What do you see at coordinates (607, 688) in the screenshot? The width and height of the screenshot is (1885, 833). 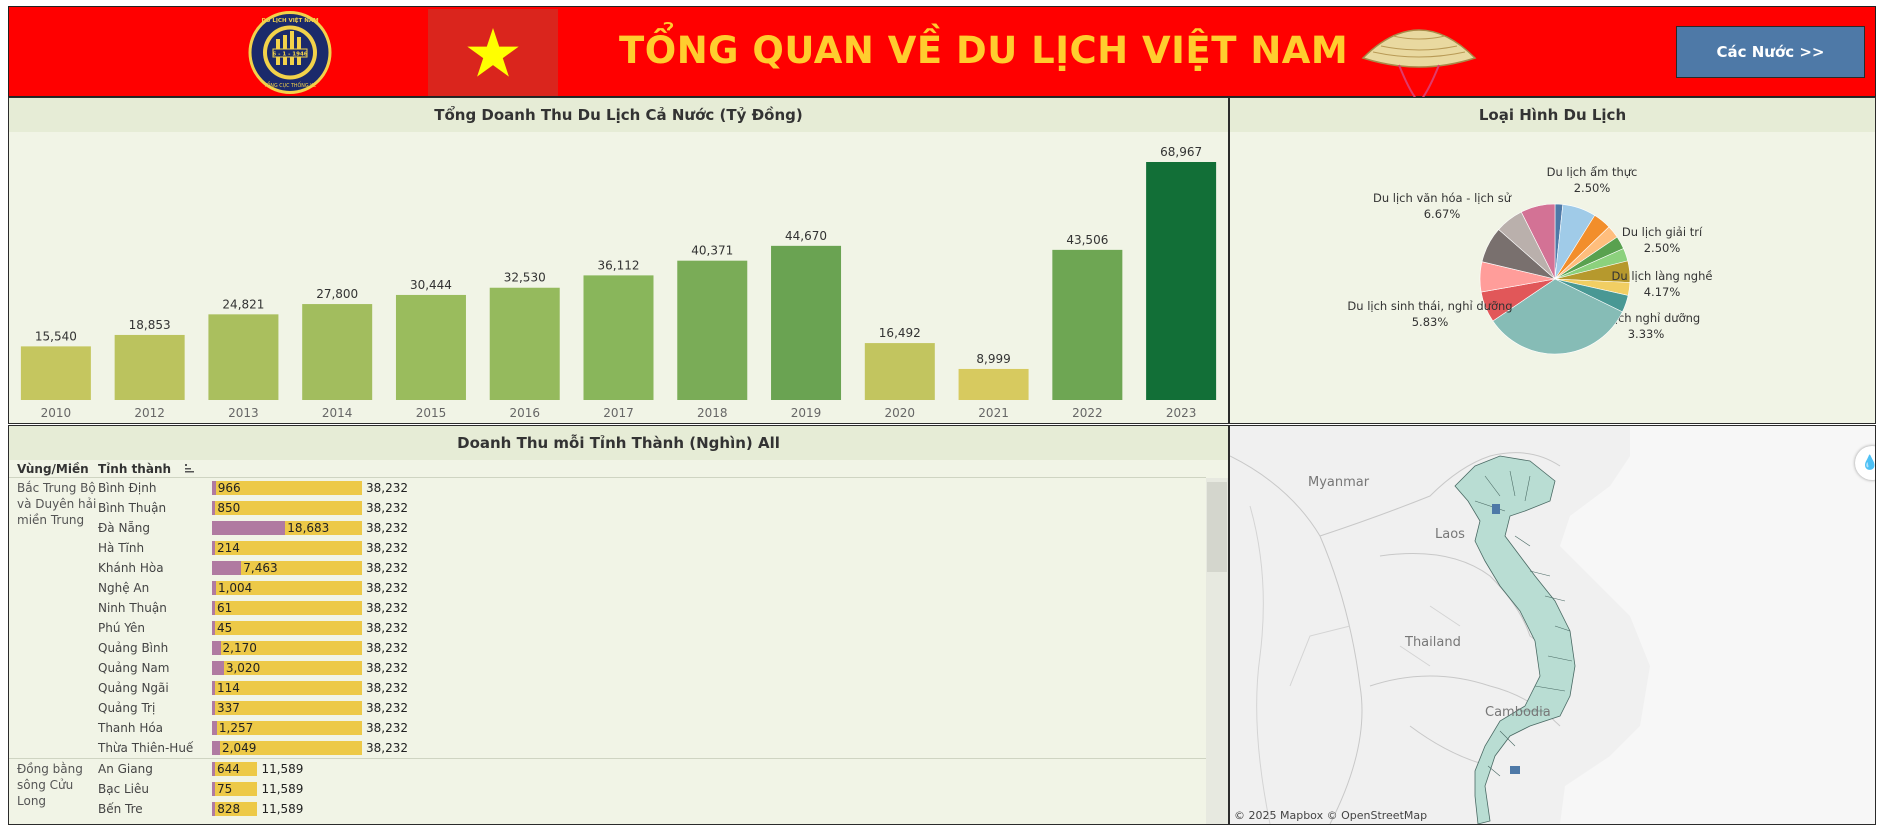 I see `table-row: Quảng Ngãi 114 38,232` at bounding box center [607, 688].